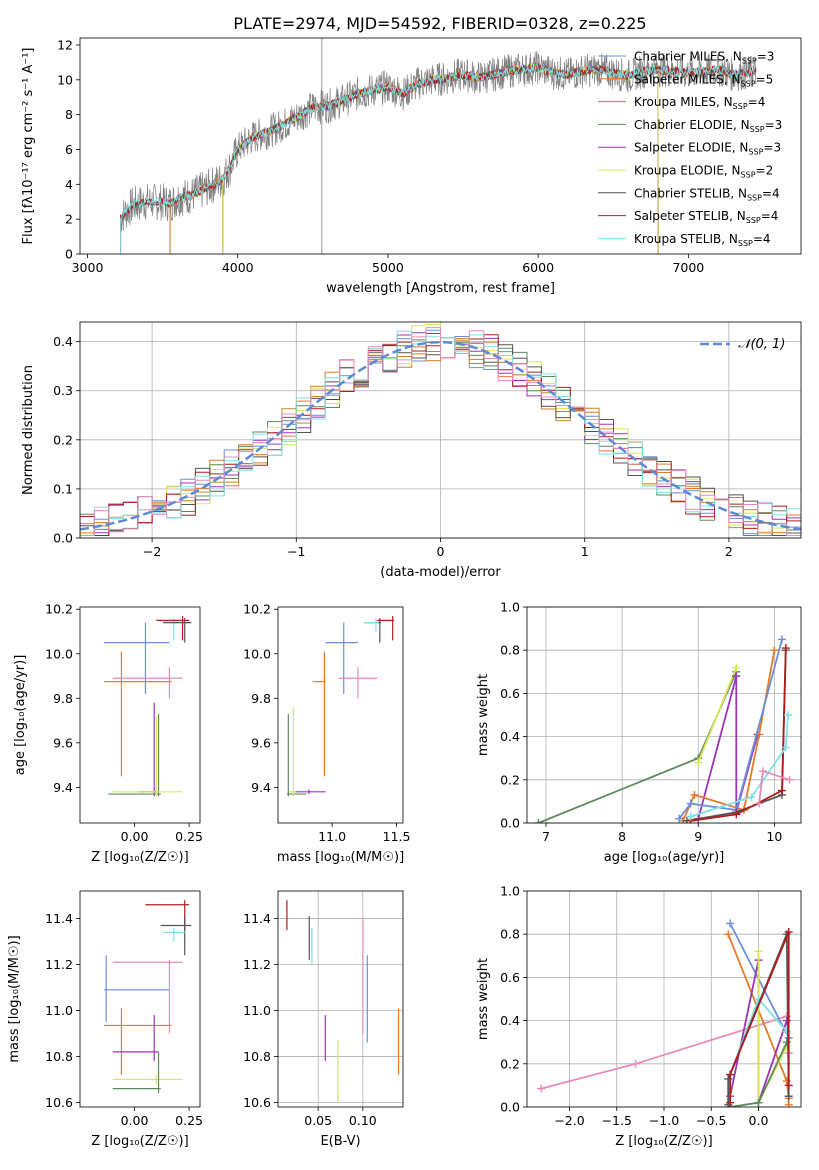  Describe the element at coordinates (257, 609) in the screenshot. I see `y-tick-label: 10.2` at that location.